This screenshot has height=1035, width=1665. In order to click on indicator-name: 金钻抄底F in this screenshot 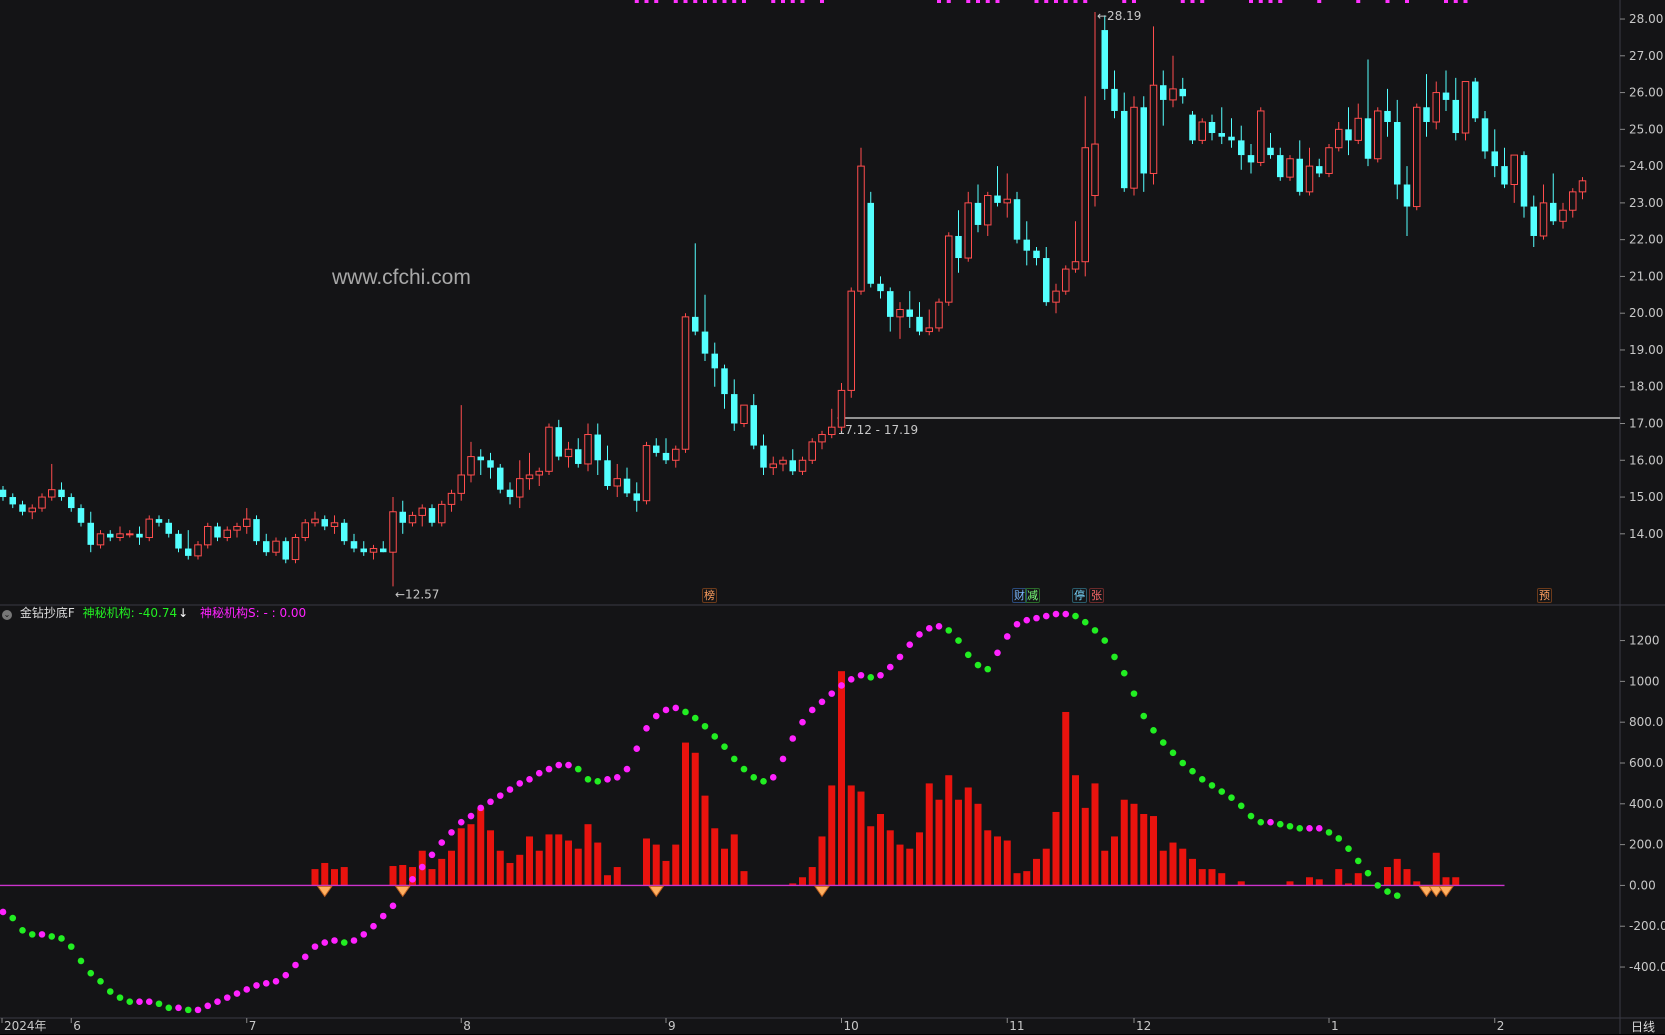, I will do `click(47, 613)`.